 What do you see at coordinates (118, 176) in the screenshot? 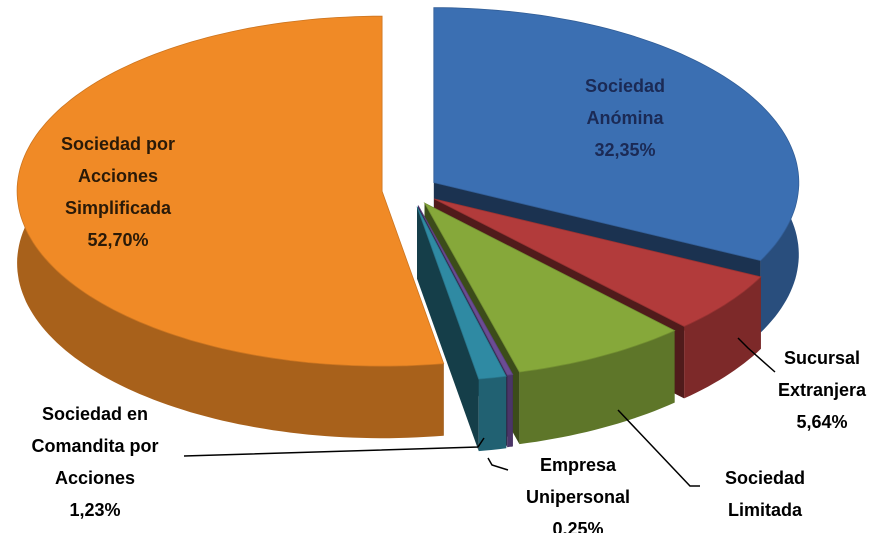
I see `category-label: Sociedad por Acciones Simplificada` at bounding box center [118, 176].